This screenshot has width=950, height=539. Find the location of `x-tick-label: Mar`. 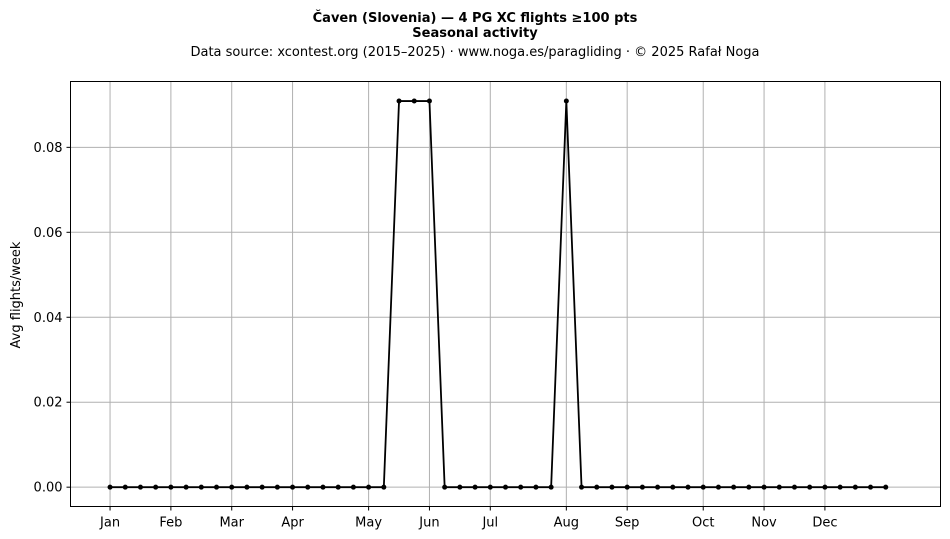

x-tick-label: Mar is located at coordinates (231, 523).